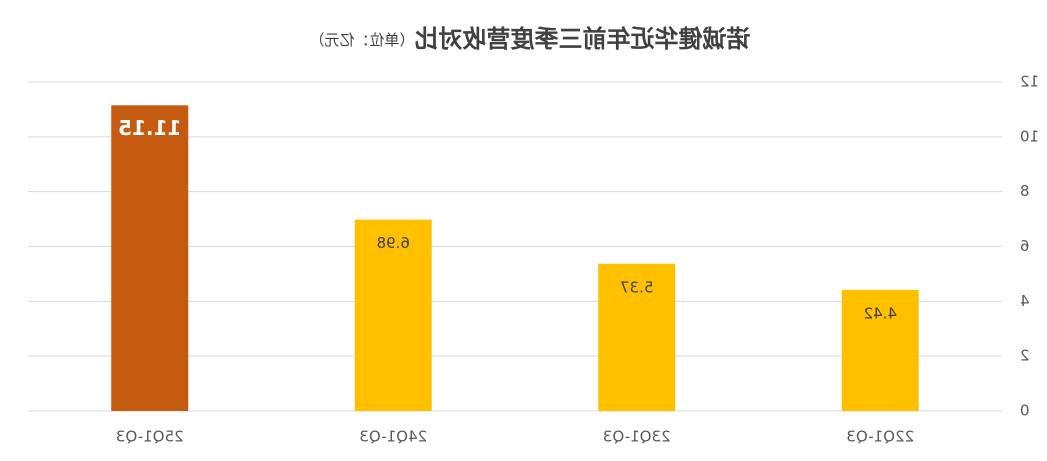  What do you see at coordinates (1025, 301) in the screenshot?
I see `y-tick-label: 4` at bounding box center [1025, 301].